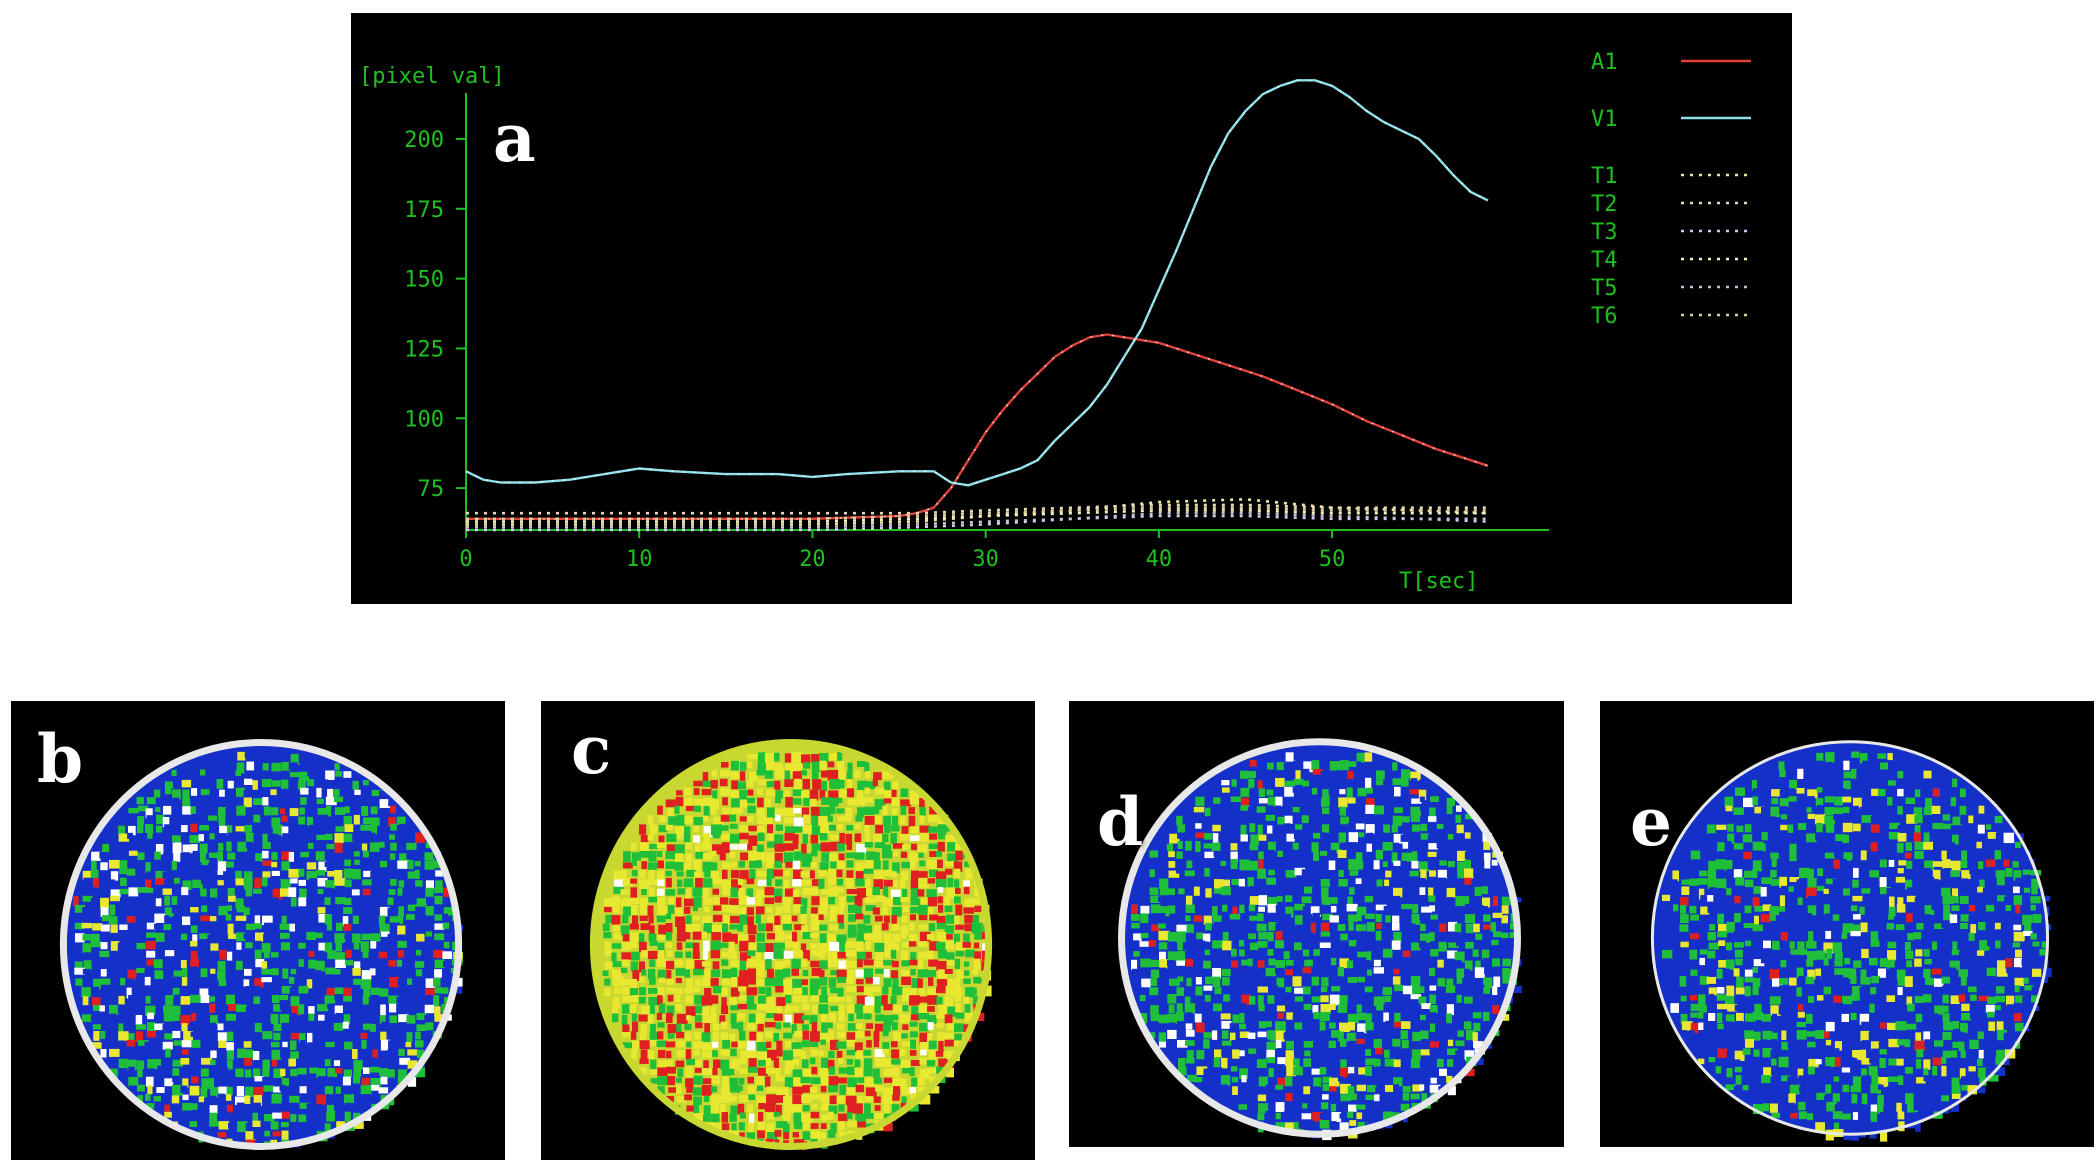 The width and height of the screenshot is (2100, 1164). Describe the element at coordinates (1120, 822) in the screenshot. I see `panel-label-d: d` at that location.